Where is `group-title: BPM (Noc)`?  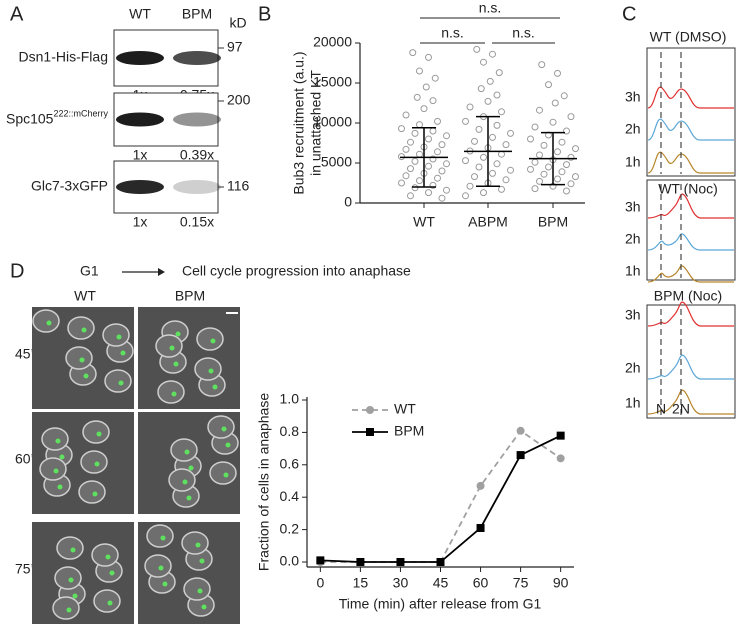 group-title: BPM (Noc) is located at coordinates (688, 296).